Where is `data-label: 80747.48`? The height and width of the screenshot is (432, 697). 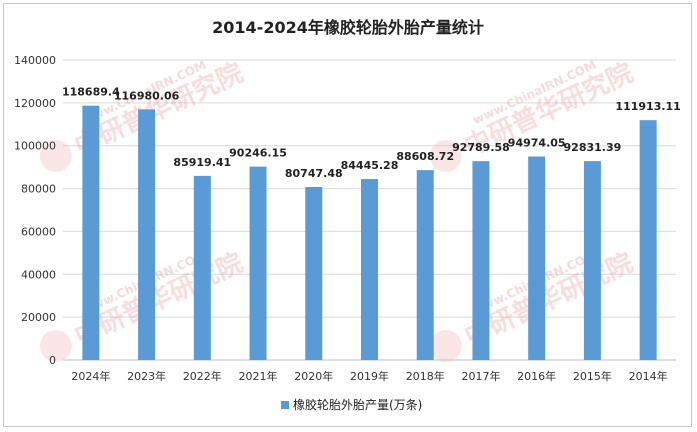
data-label: 80747.48 is located at coordinates (314, 173).